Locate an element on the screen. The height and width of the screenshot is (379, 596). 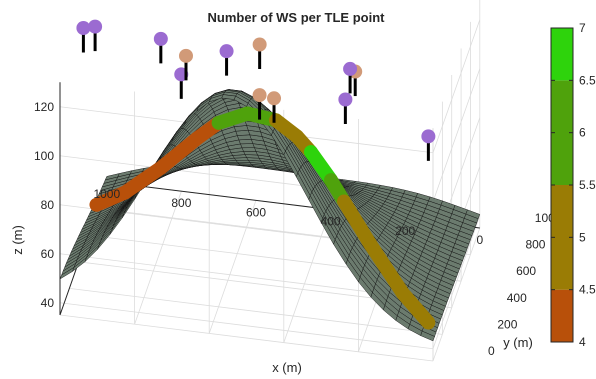
z-axis-label: z (m) is located at coordinates (17, 240).